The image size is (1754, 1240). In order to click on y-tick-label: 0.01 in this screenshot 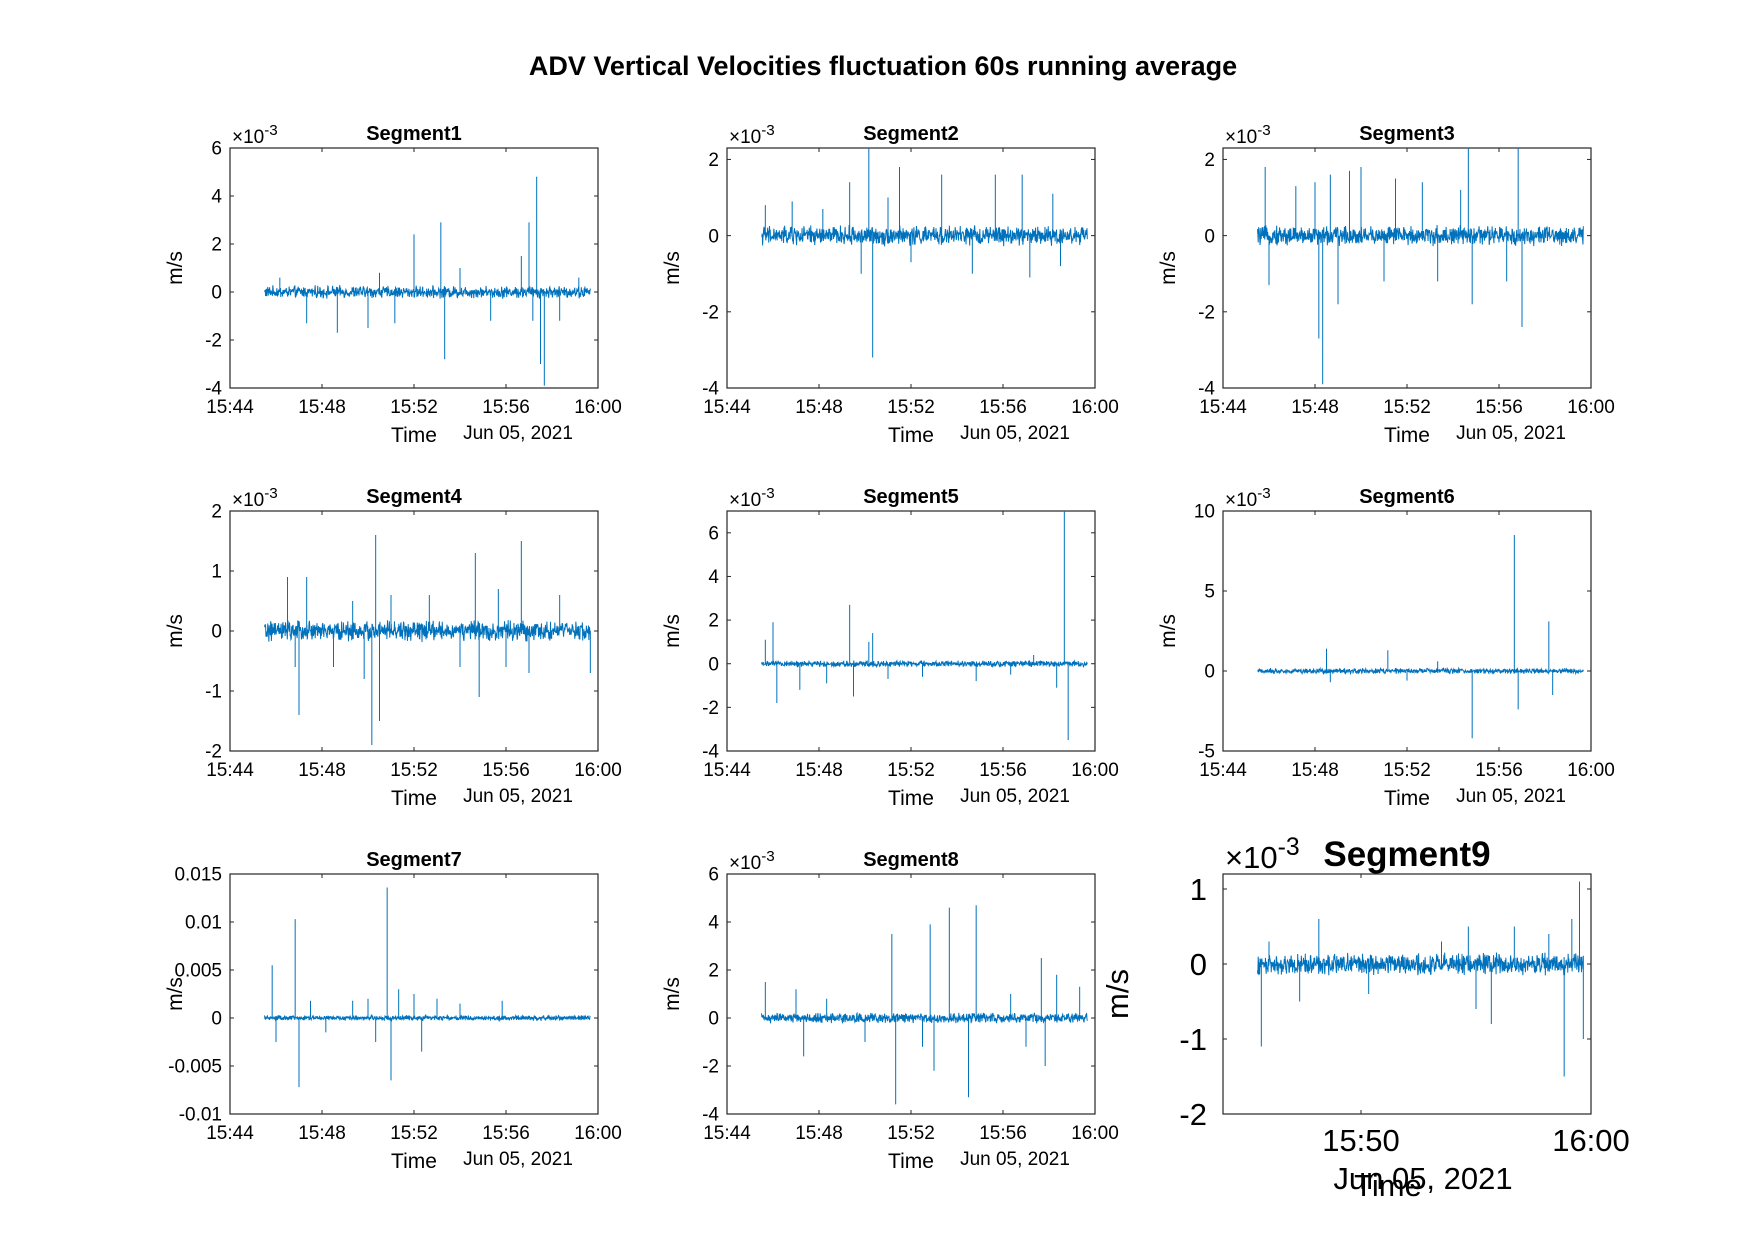, I will do `click(203, 923)`.